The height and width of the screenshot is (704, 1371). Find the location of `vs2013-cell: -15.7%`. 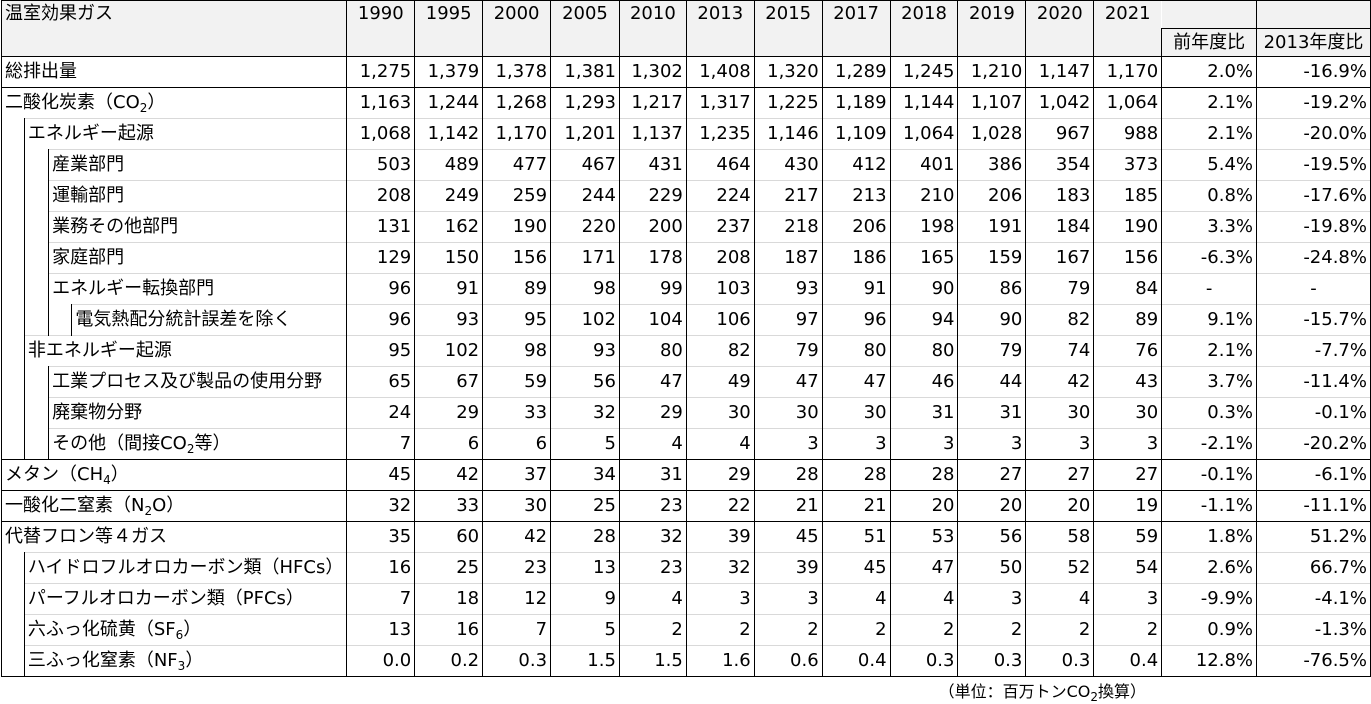

vs2013-cell: -15.7% is located at coordinates (1313, 320).